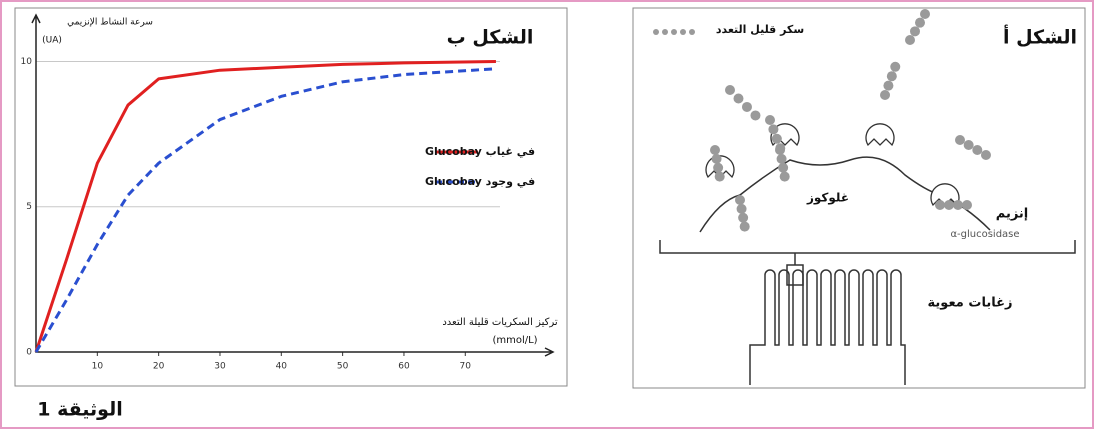 This screenshot has width=1094, height=429. I want to click on glucose-label: غلوكوز, so click(827, 198).